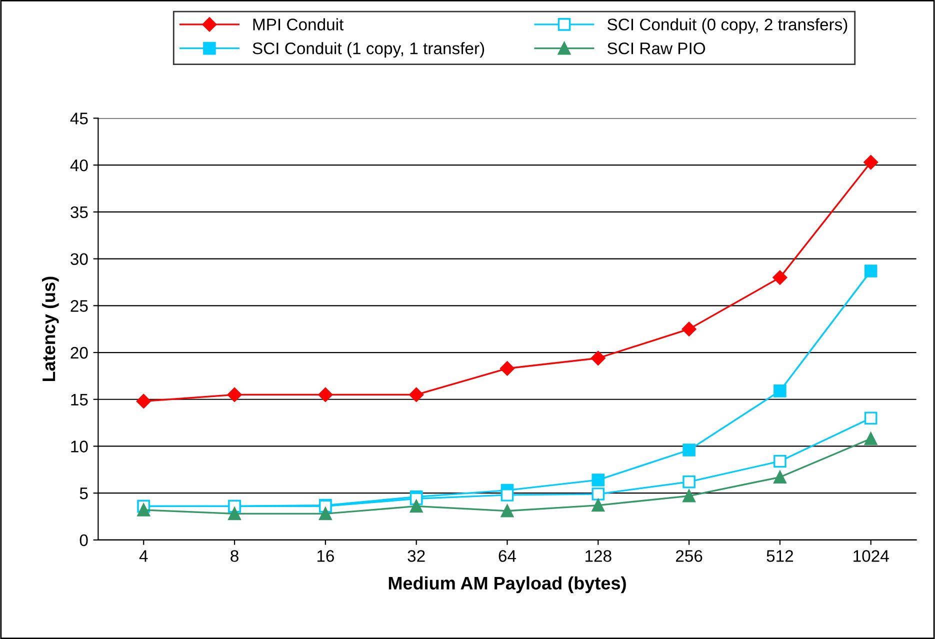 This screenshot has height=639, width=935. What do you see at coordinates (368, 50) in the screenshot?
I see `legend-label: SCI Conduit (1 copy, 1 transfer)` at bounding box center [368, 50].